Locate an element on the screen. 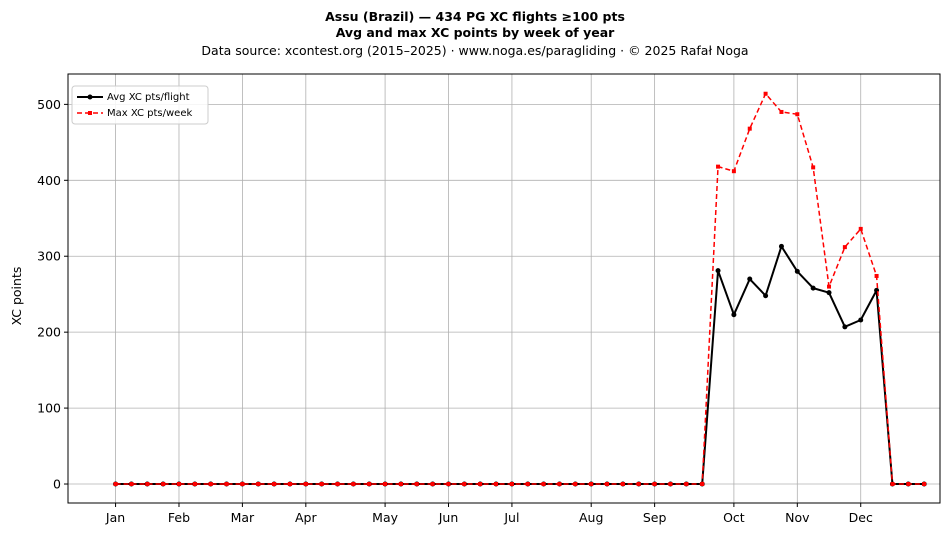  x-tick-label: Jul is located at coordinates (511, 517).